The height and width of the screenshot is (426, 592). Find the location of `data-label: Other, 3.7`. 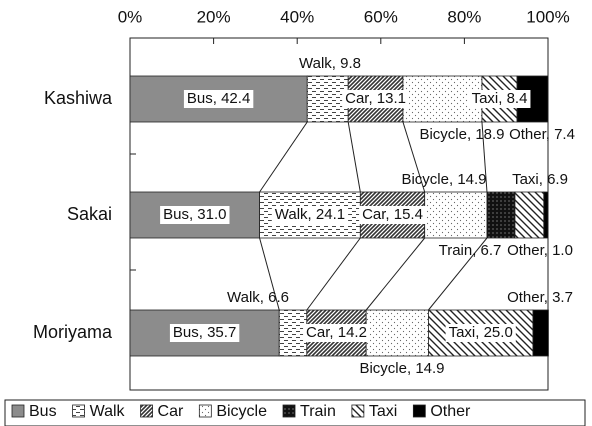

data-label: Other, 3.7 is located at coordinates (540, 297).